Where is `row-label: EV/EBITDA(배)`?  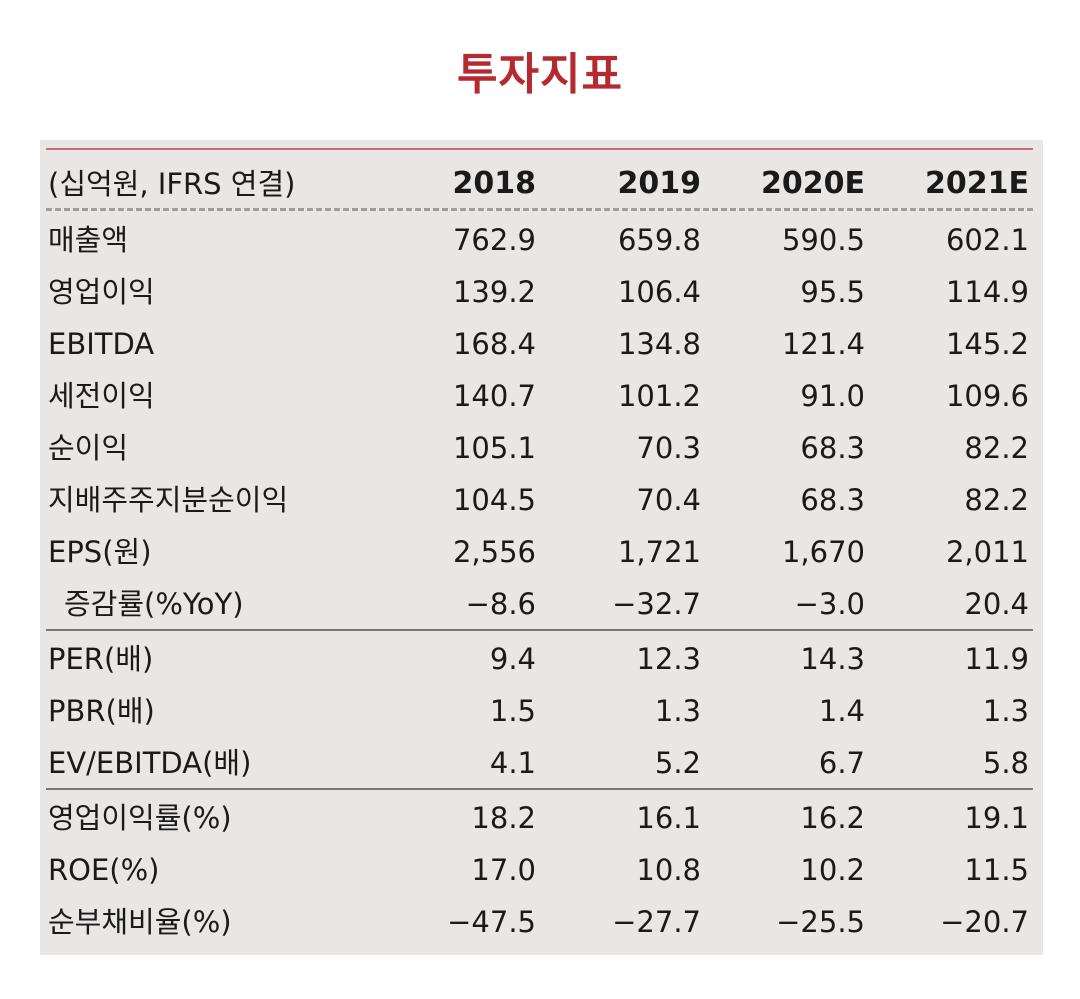
row-label: EV/EBITDA(배) is located at coordinates (150, 763).